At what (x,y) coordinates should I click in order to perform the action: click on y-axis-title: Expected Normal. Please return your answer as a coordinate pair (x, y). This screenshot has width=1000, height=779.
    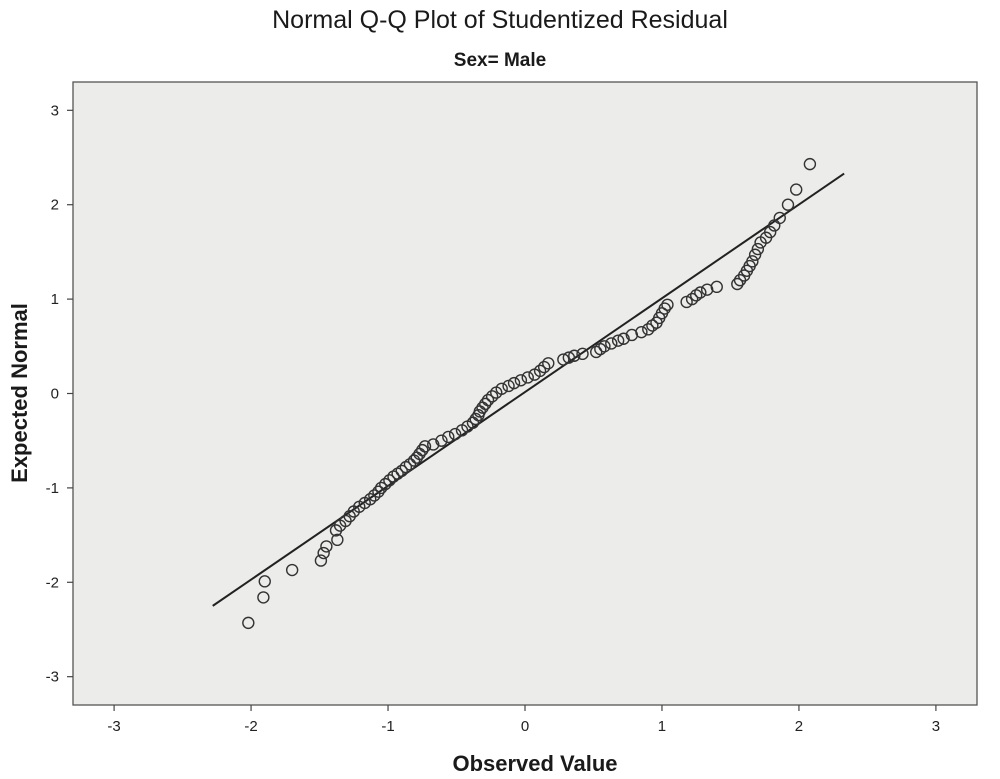
    Looking at the image, I should click on (19, 393).